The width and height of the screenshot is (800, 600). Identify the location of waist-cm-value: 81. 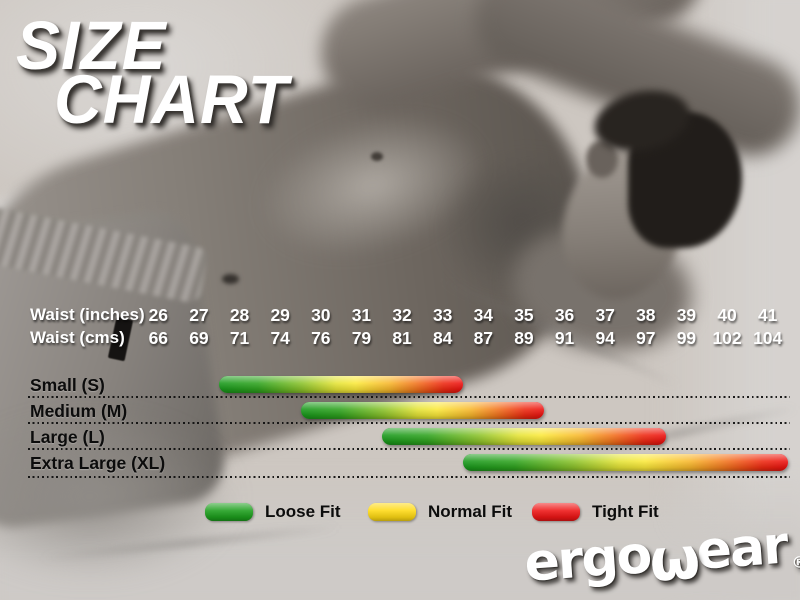
(402, 338).